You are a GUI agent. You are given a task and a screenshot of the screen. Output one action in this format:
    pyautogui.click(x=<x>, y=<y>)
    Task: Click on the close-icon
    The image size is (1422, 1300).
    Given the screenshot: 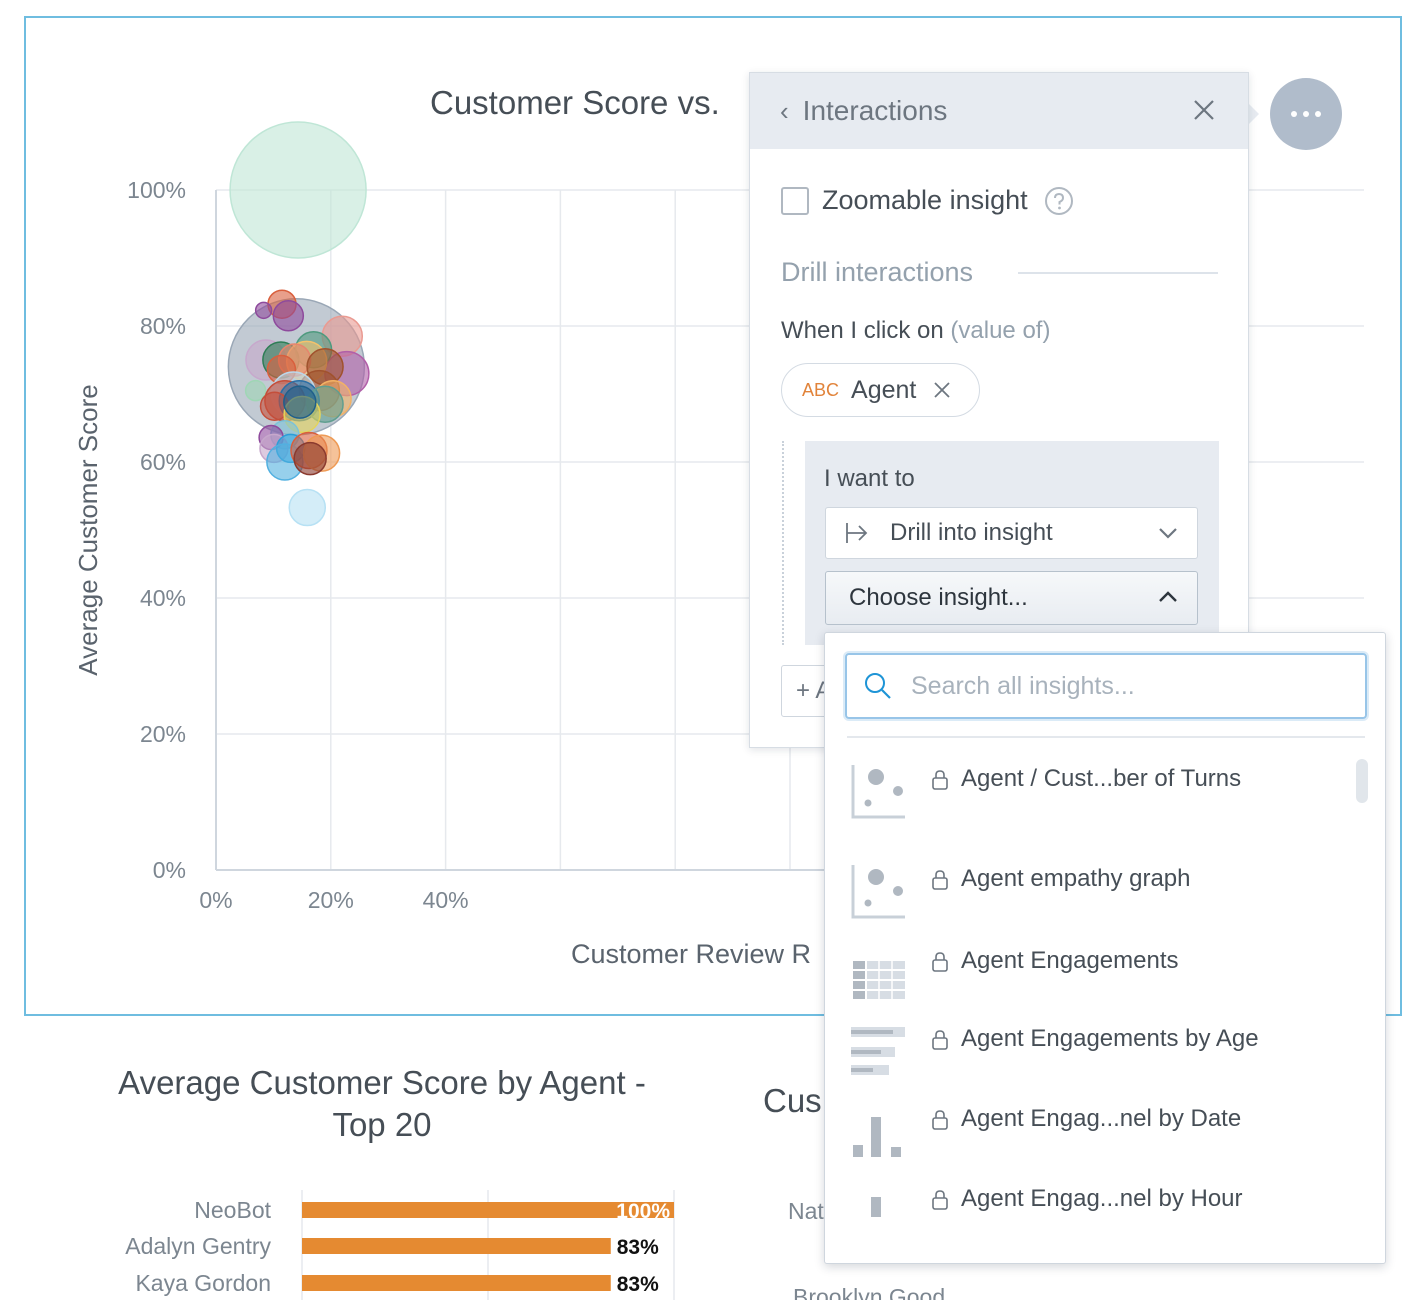 What is the action you would take?
    pyautogui.click(x=1204, y=110)
    